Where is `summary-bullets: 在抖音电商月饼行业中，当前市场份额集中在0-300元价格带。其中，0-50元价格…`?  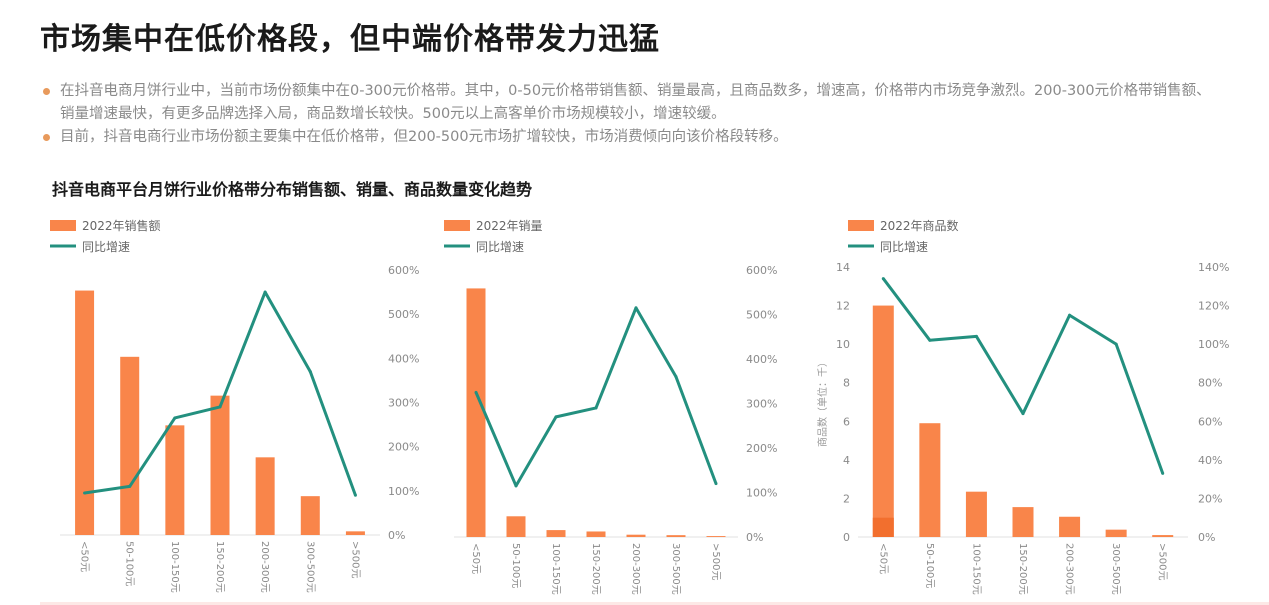 summary-bullets: 在抖音电商月饼行业中，当前市场份额集中在0-300元价格带。其中，0-50元价格… is located at coordinates (632, 114).